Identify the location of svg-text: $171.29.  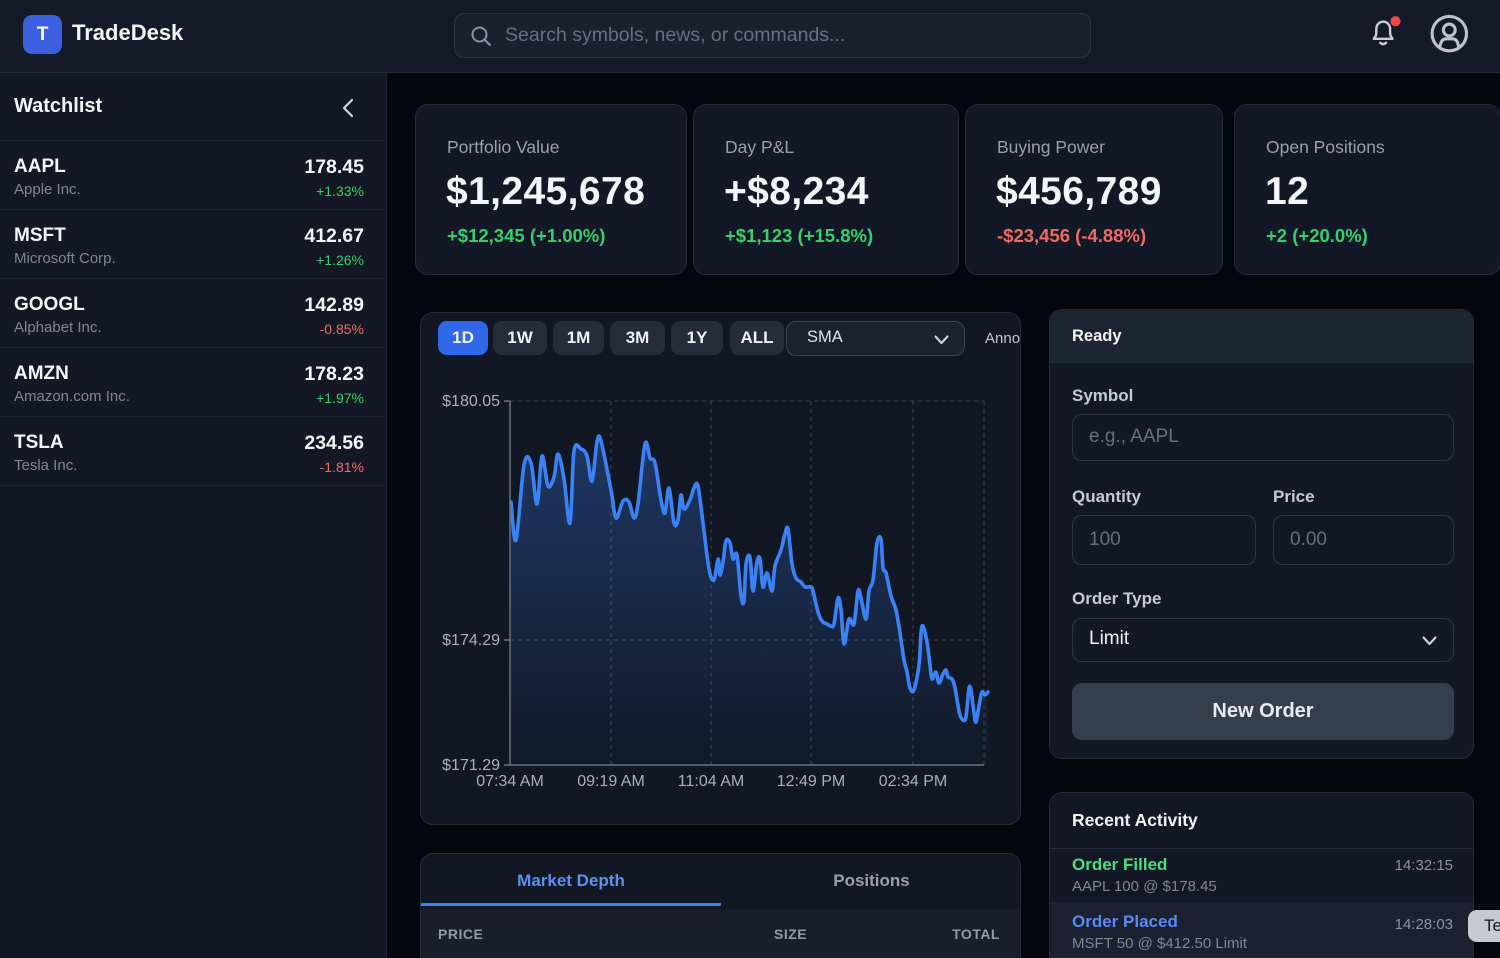
(471, 765).